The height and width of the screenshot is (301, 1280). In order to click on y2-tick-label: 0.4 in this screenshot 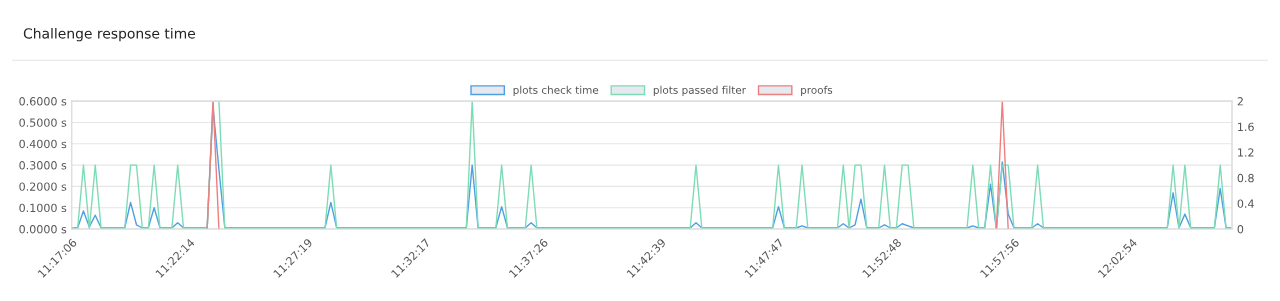, I will do `click(1245, 203)`.